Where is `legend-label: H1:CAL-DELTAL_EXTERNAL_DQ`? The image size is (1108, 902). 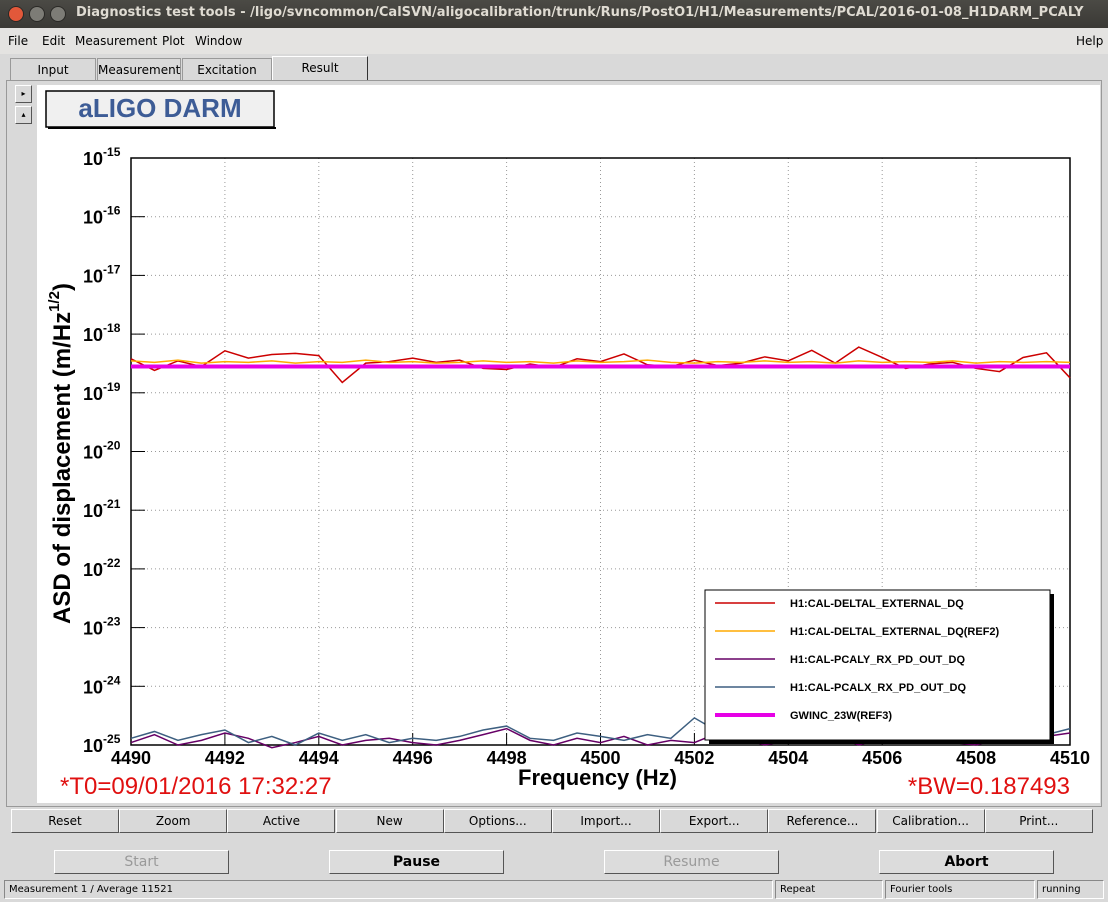
legend-label: H1:CAL-DELTAL_EXTERNAL_DQ is located at coordinates (877, 604).